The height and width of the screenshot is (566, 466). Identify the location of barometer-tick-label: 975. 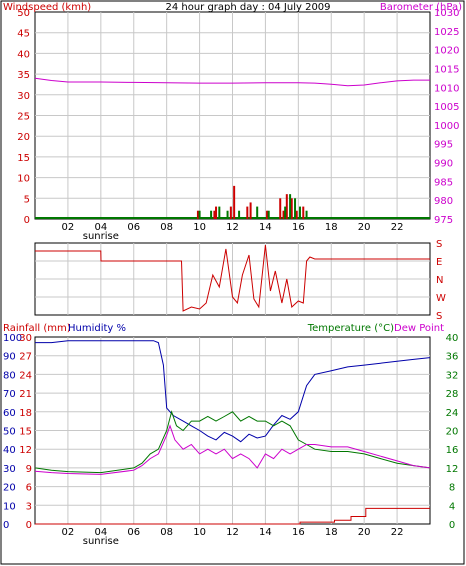
(443, 220).